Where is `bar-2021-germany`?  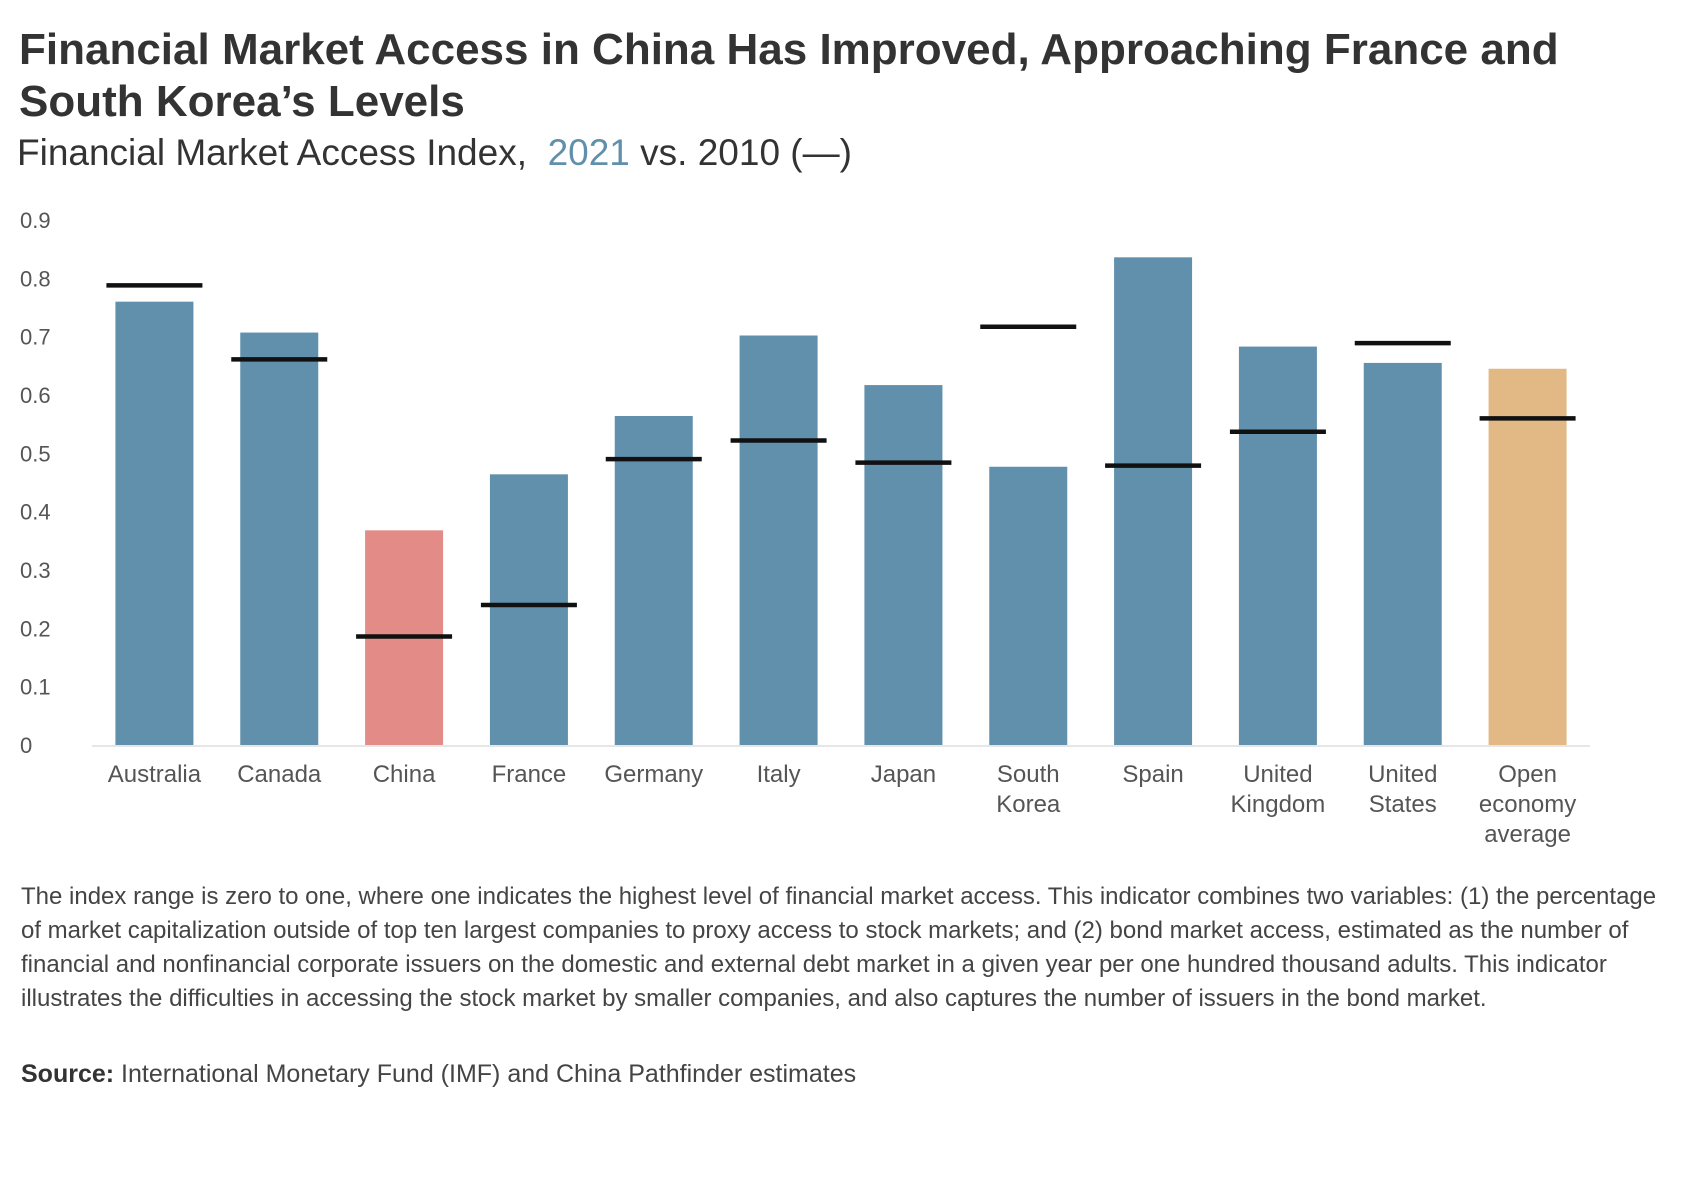
bar-2021-germany is located at coordinates (653, 580).